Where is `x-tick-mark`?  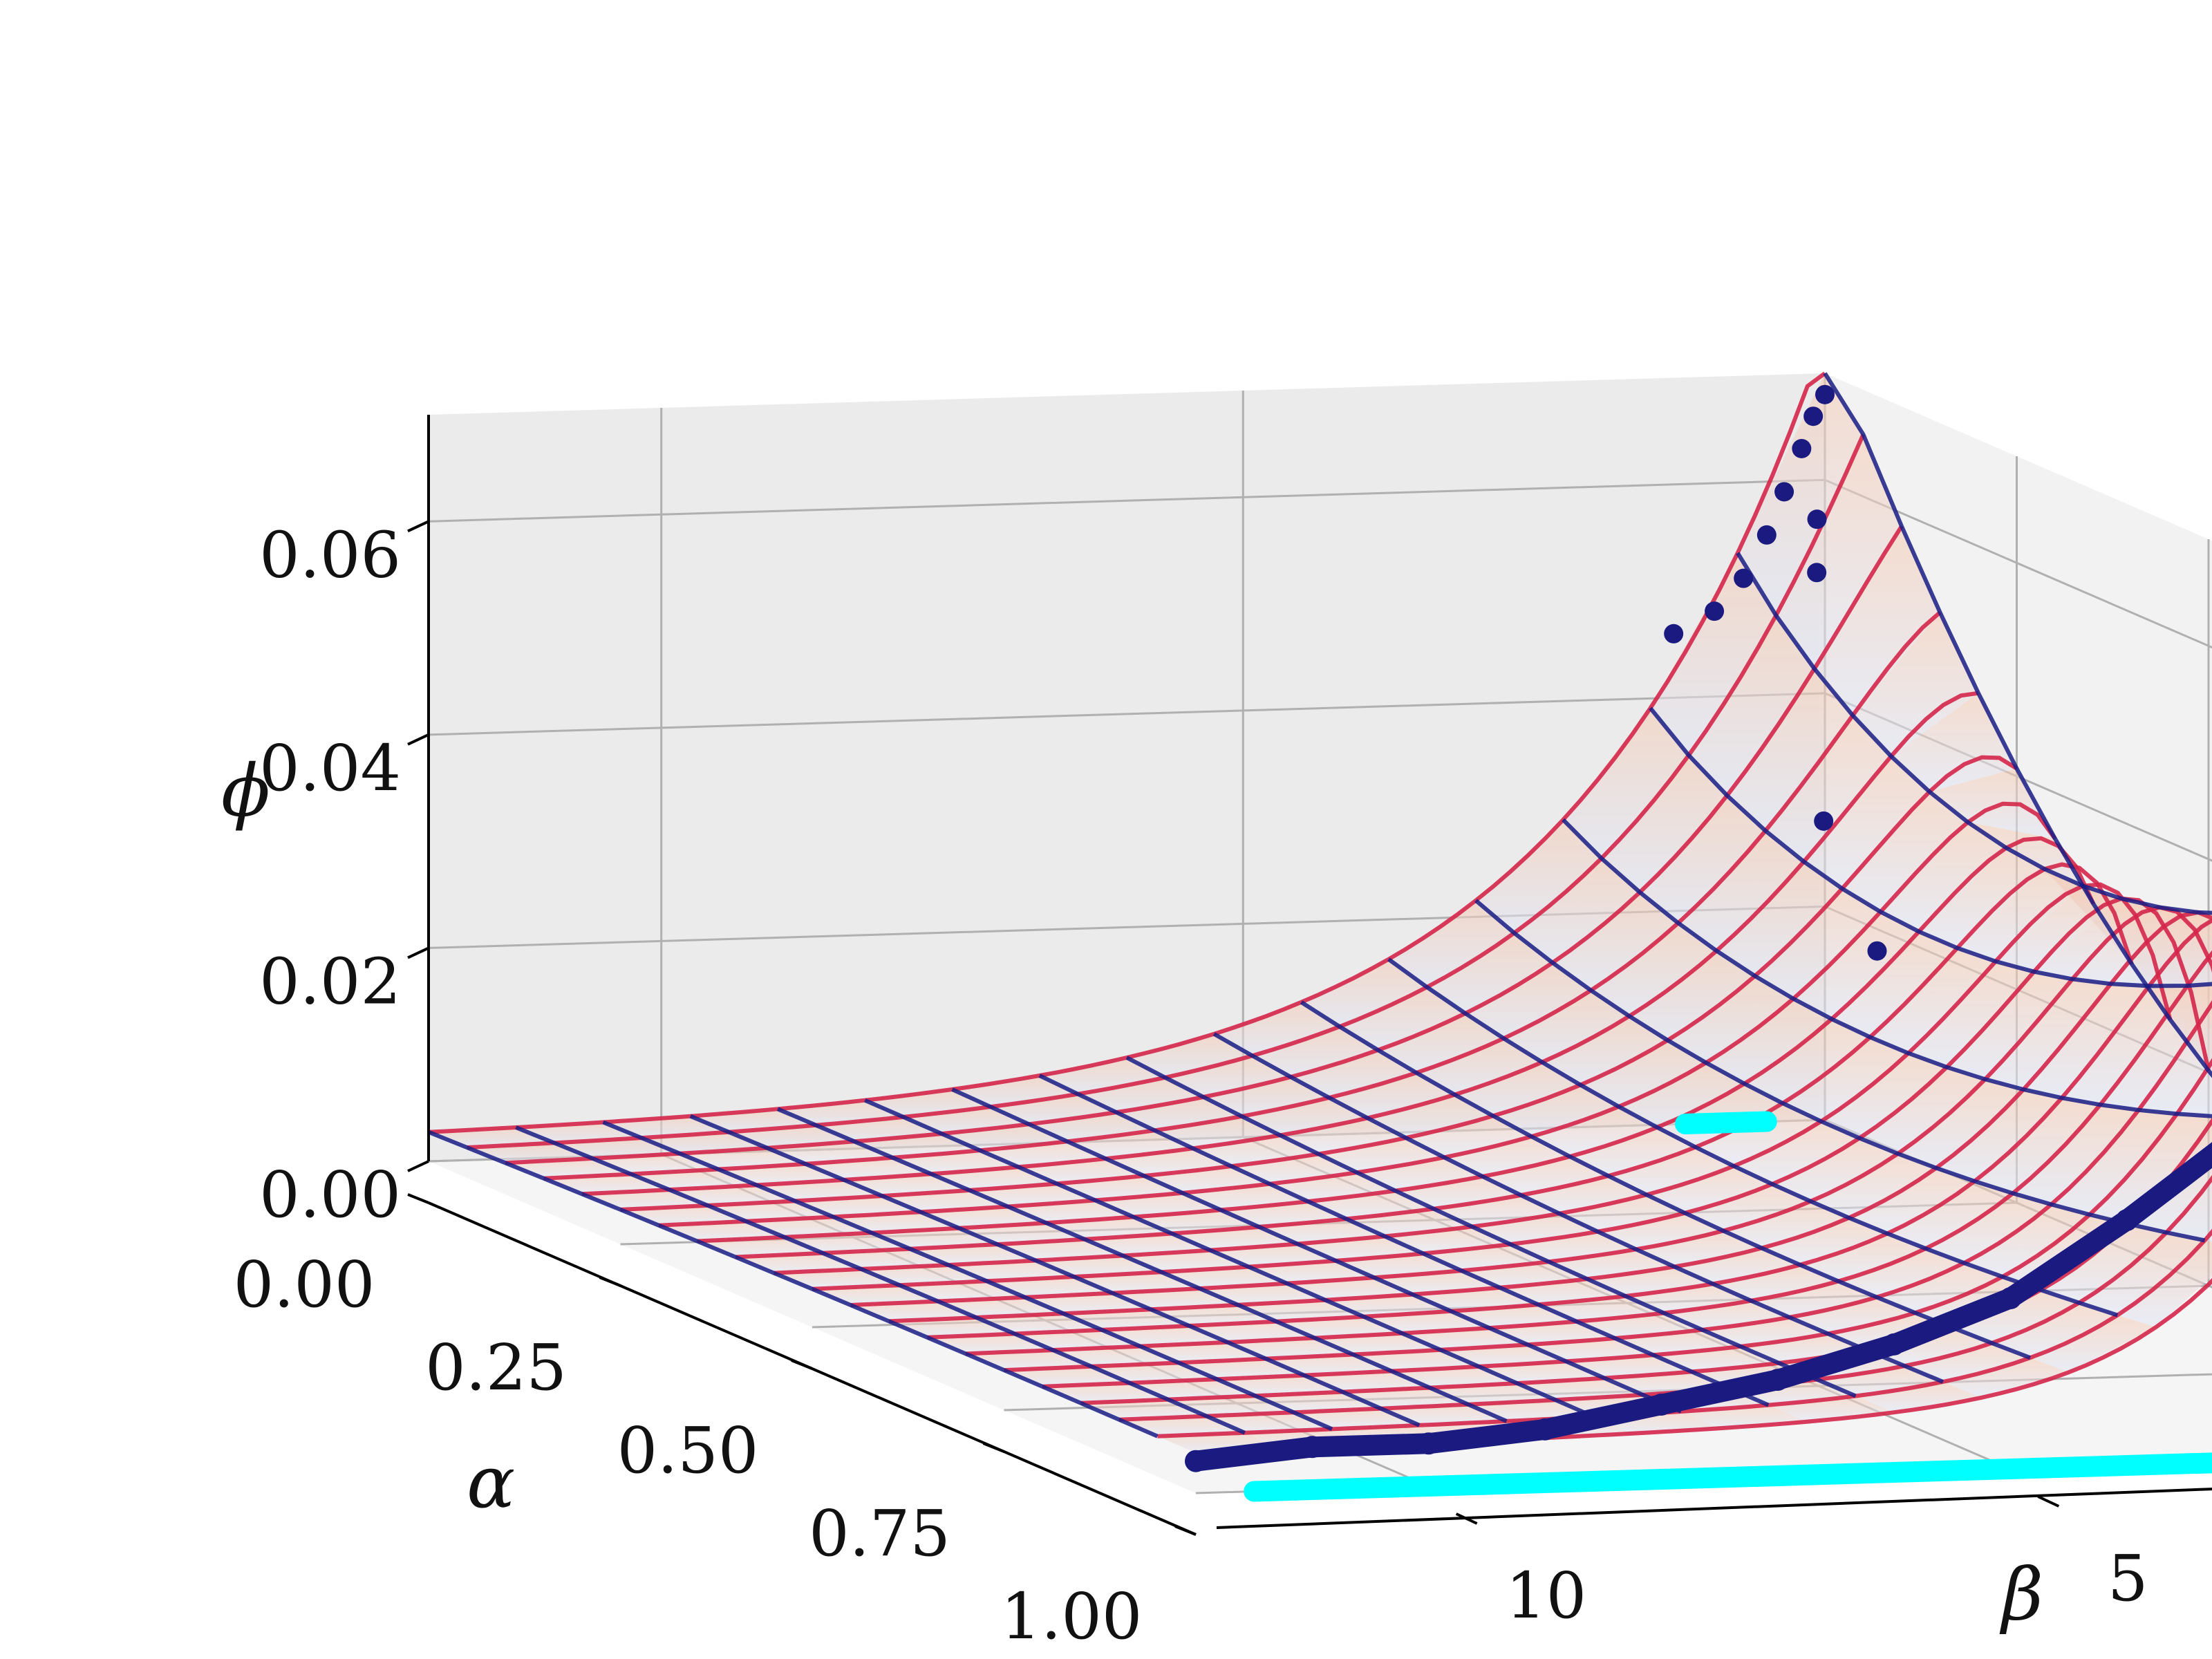
x-tick-mark is located at coordinates (610, 1281).